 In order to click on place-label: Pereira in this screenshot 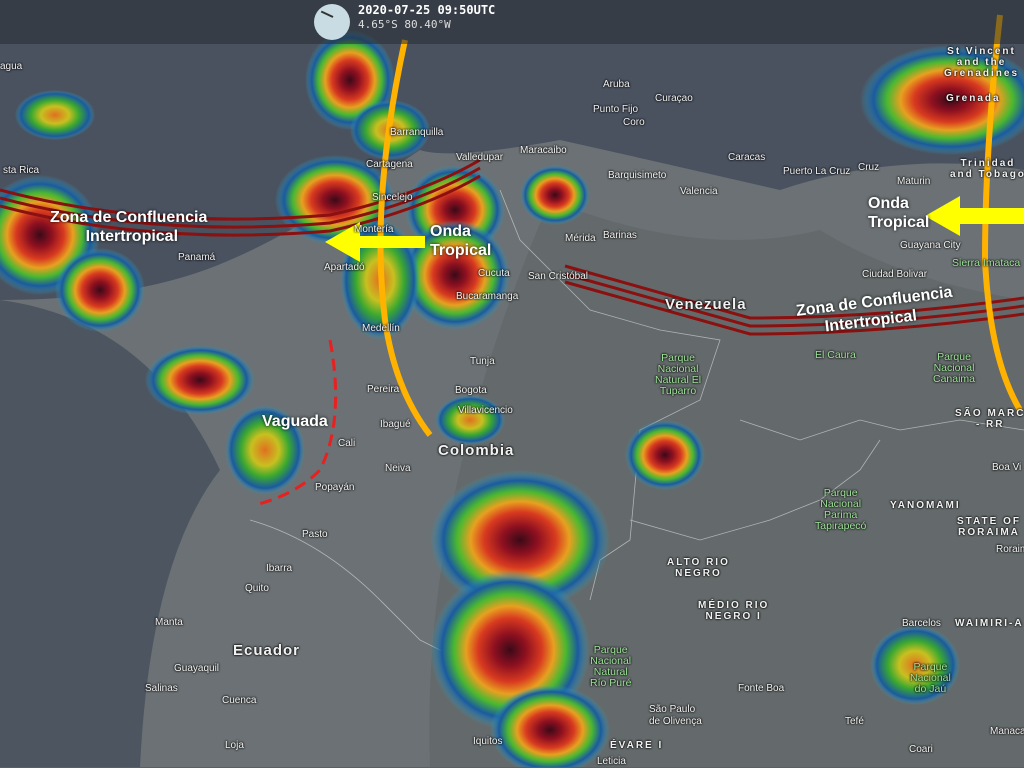, I will do `click(383, 389)`.